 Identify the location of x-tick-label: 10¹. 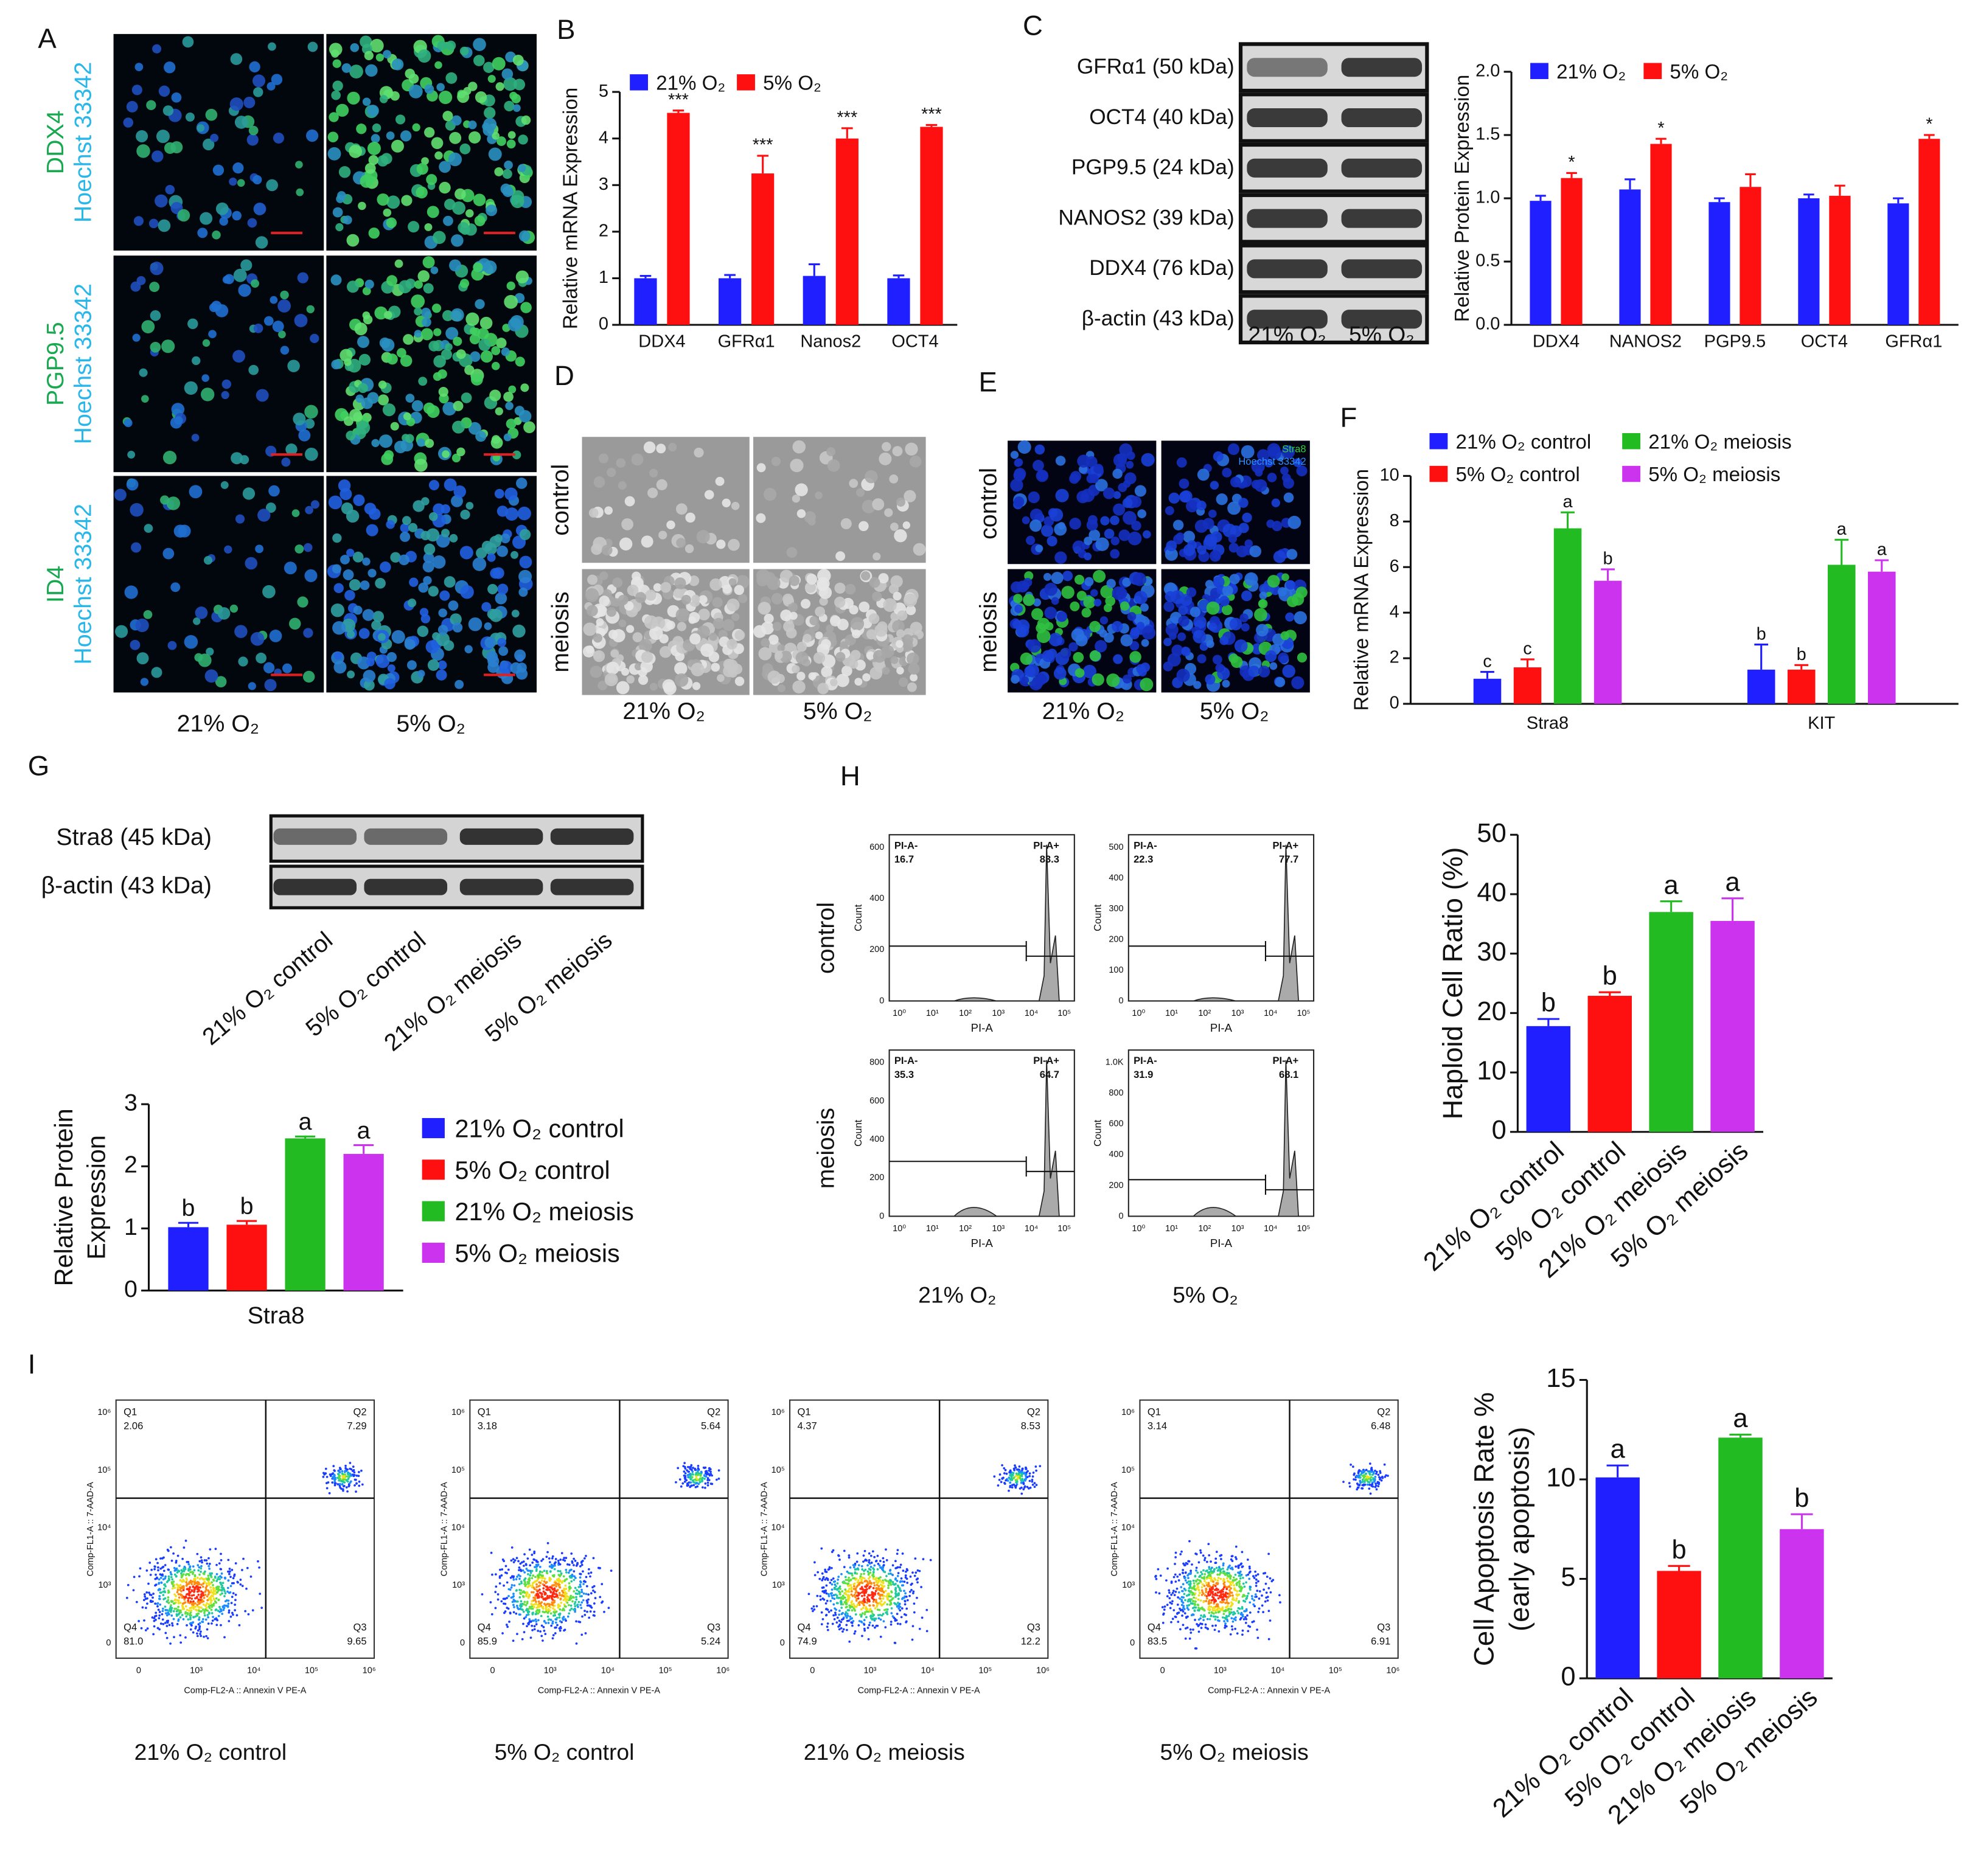
(932, 1229).